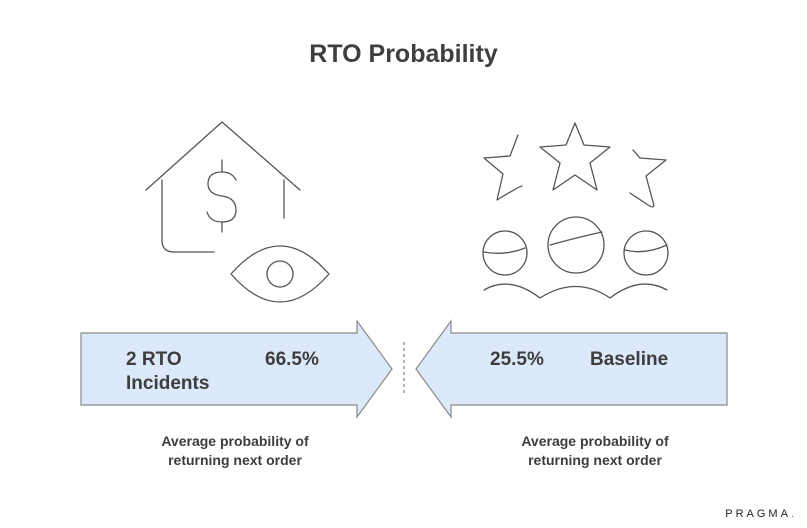 The height and width of the screenshot is (528, 807). What do you see at coordinates (575, 210) in the screenshot?
I see `stars-customers-icon` at bounding box center [575, 210].